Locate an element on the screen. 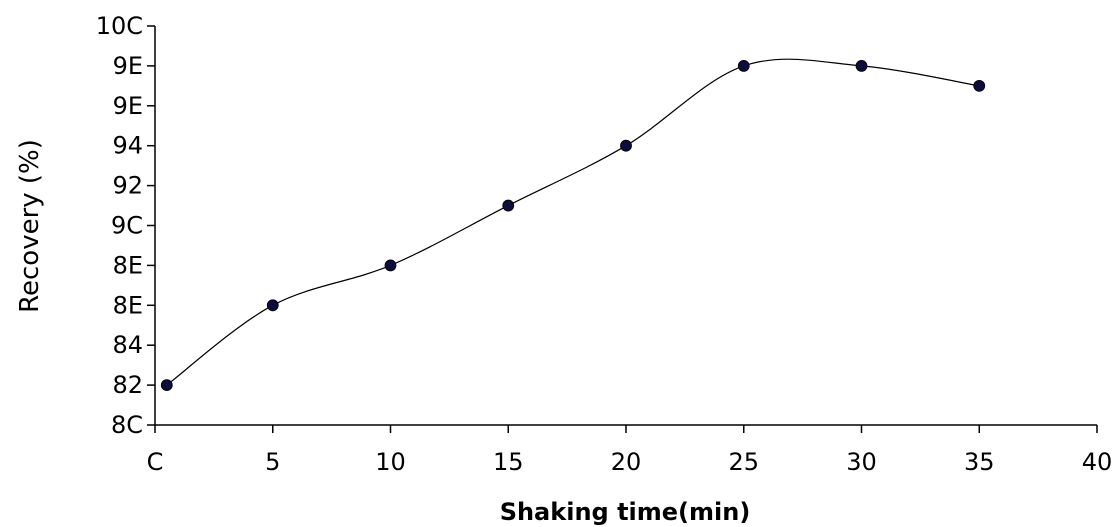 Image resolution: width=1112 pixels, height=527 pixels. y-tick-label: 10C is located at coordinates (119, 26).